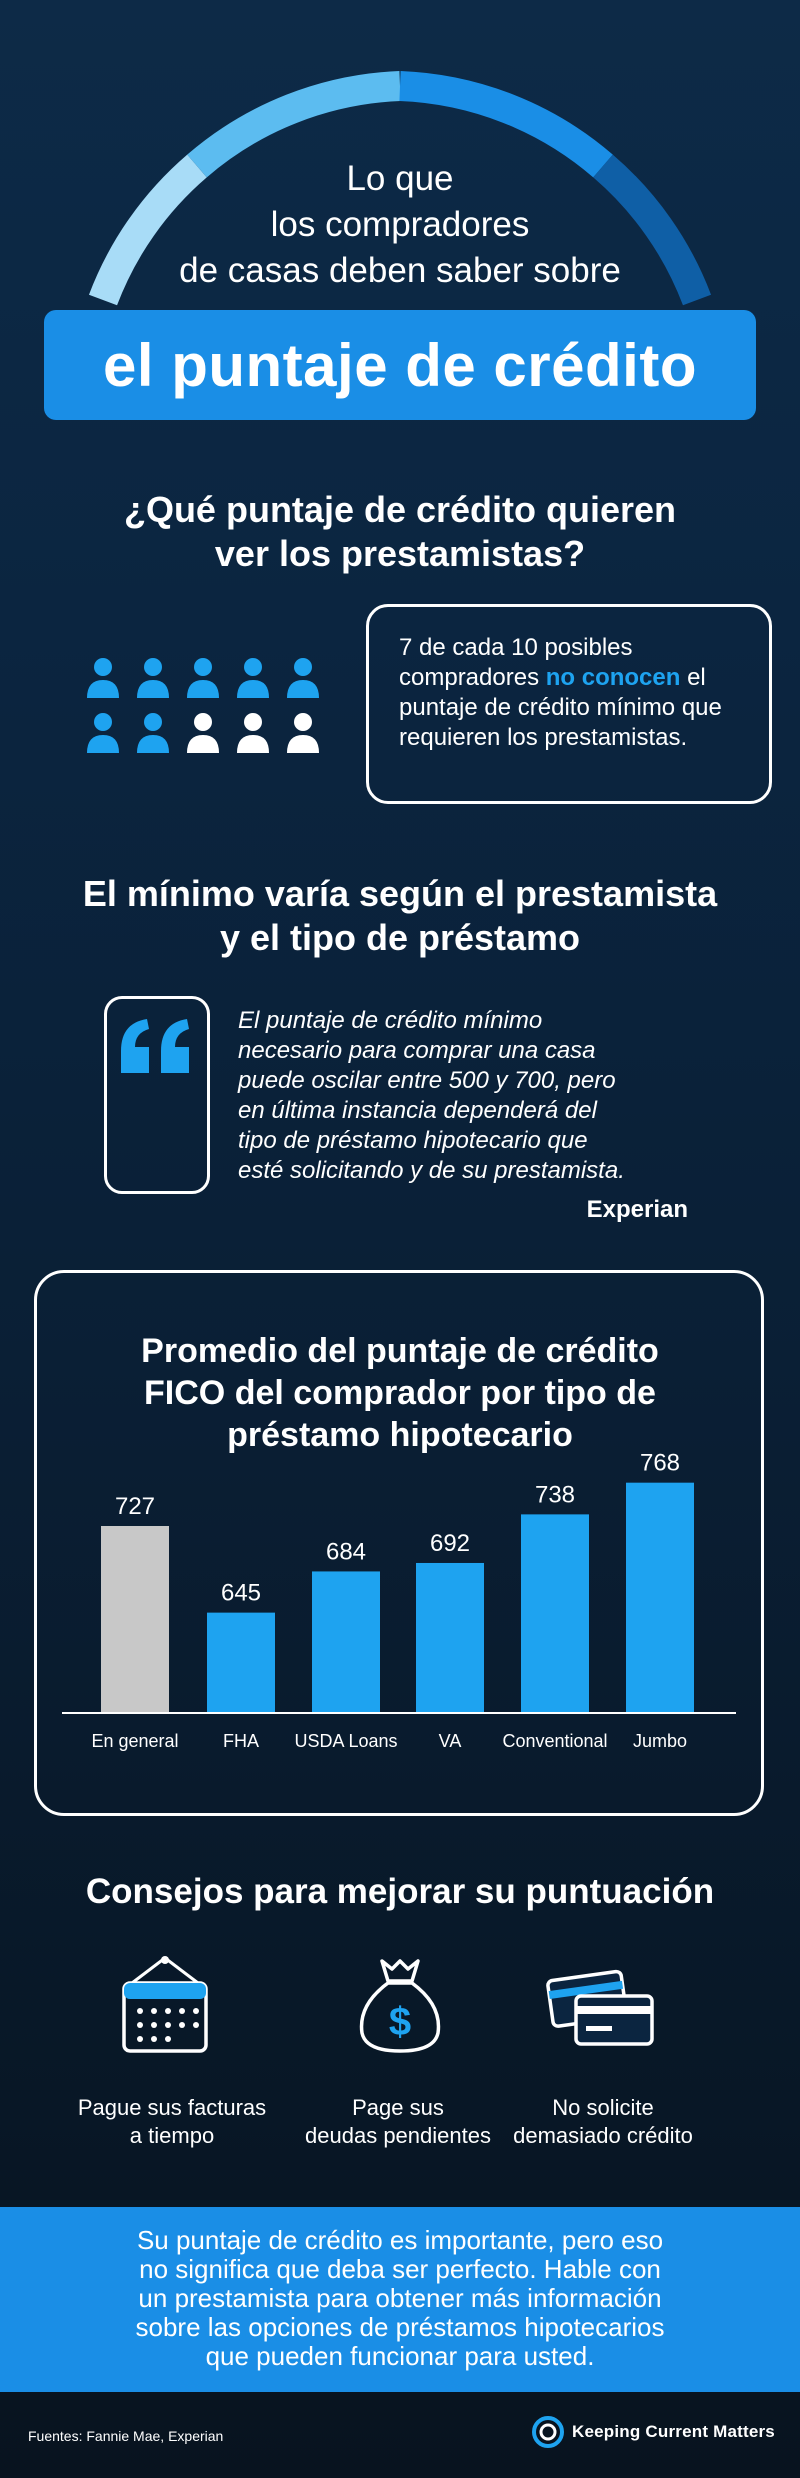 The image size is (800, 2478). I want to click on stat-highlight: no conocen, so click(613, 677).